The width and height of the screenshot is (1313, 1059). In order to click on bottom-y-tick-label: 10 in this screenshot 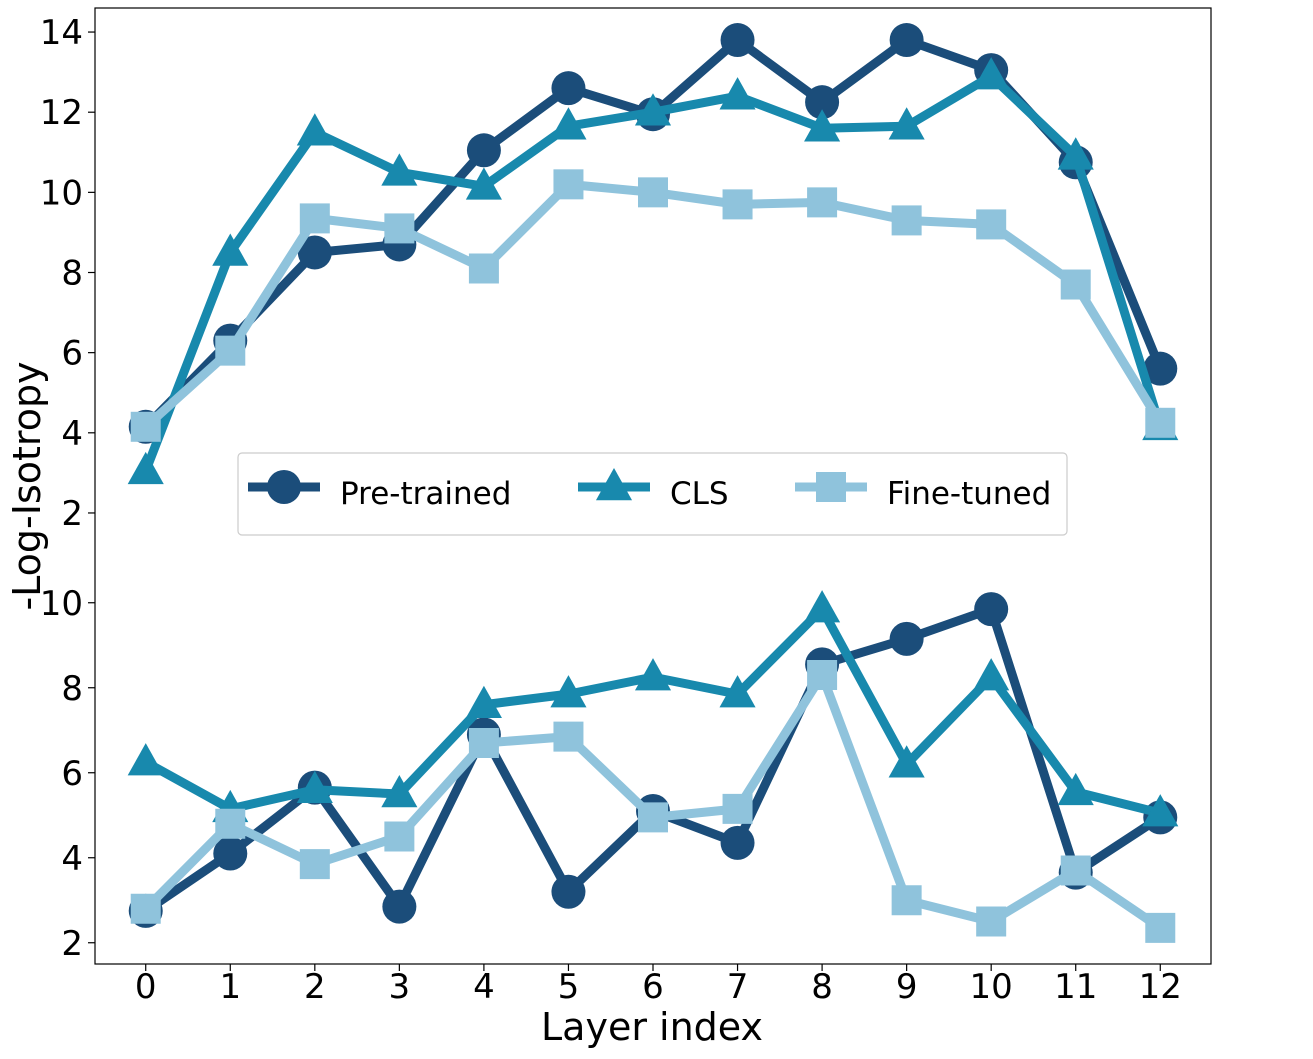, I will do `click(61, 604)`.